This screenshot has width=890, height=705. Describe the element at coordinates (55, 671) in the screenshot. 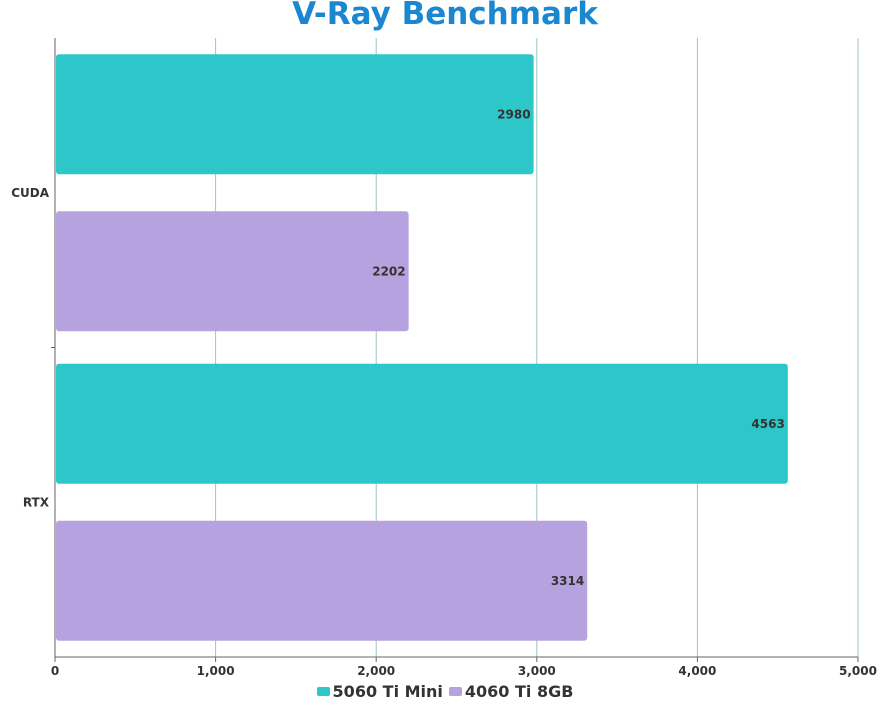

I see `x-tick-label: 0` at that location.